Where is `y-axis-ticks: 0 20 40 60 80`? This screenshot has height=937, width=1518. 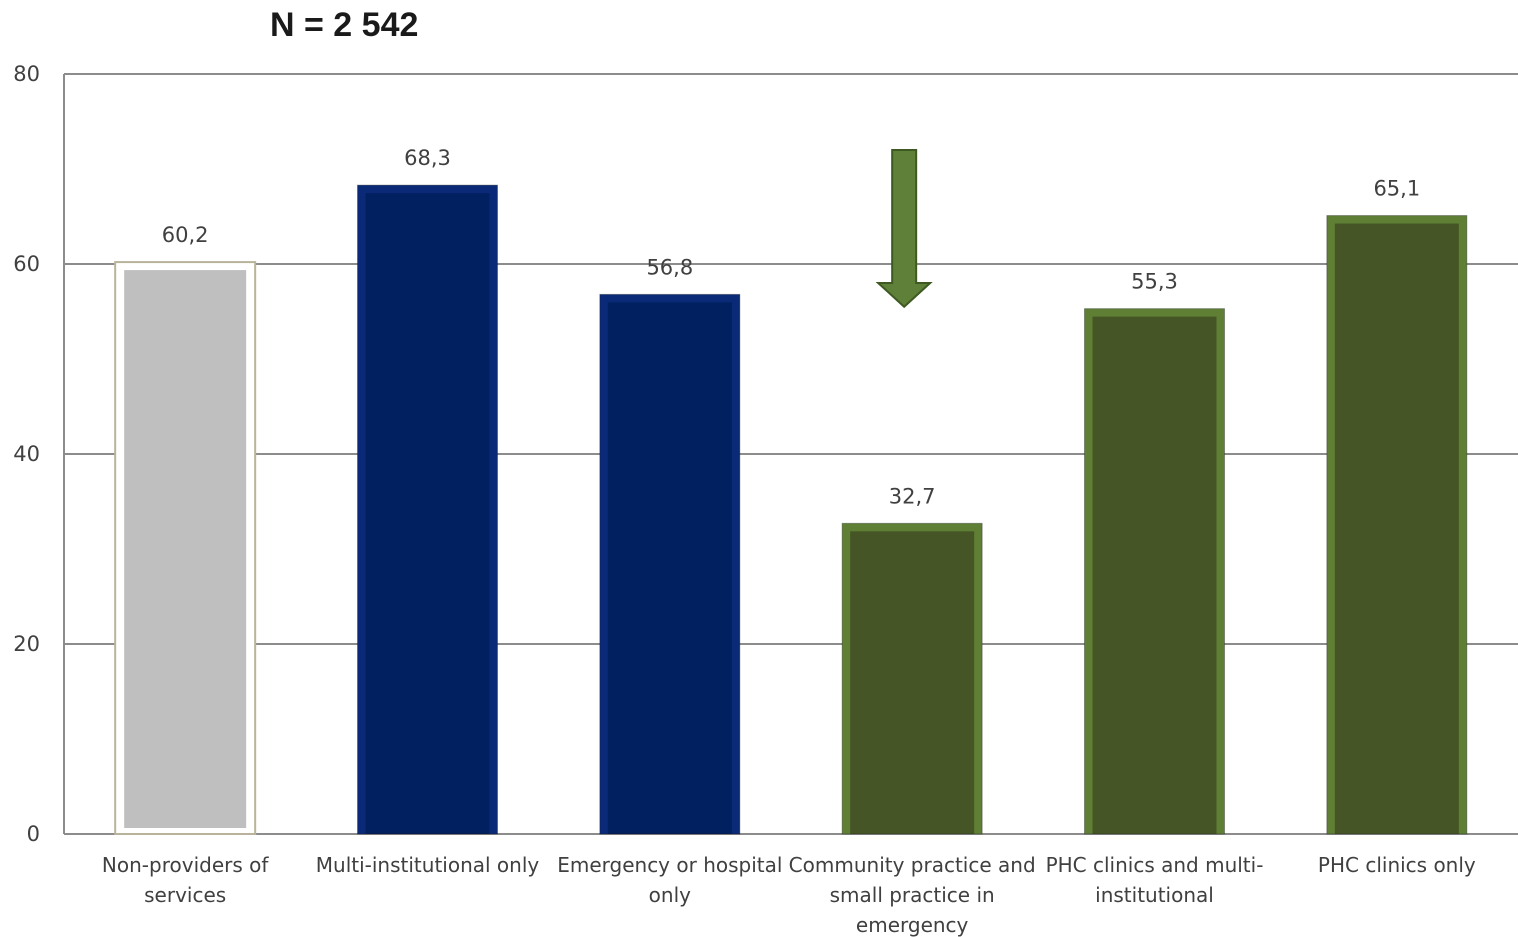 y-axis-ticks: 0 20 40 60 80 is located at coordinates (26, 454).